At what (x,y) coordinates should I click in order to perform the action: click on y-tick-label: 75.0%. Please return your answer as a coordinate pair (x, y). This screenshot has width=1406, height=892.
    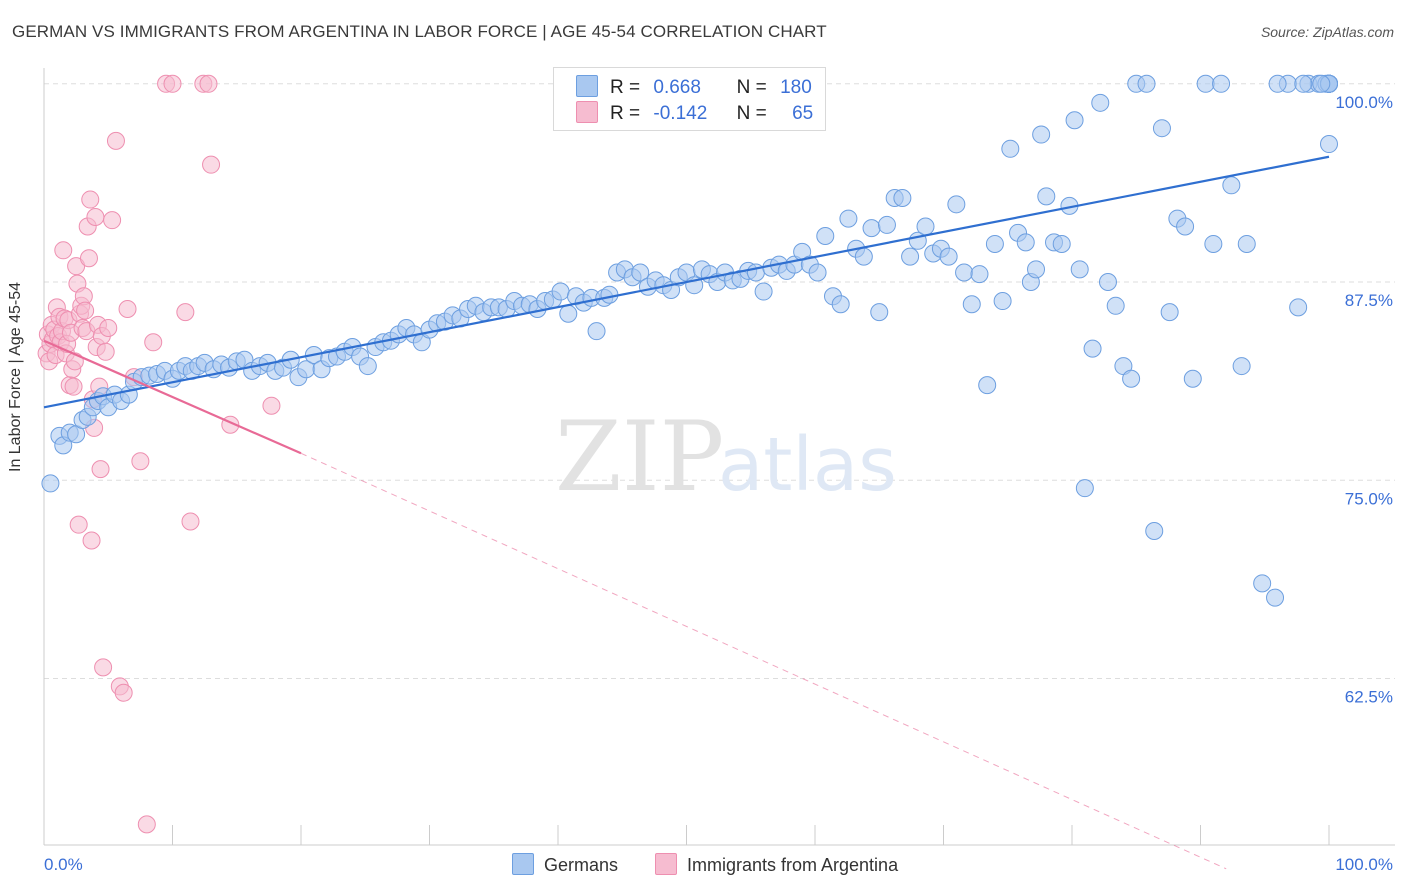
    Looking at the image, I should click on (1369, 498).